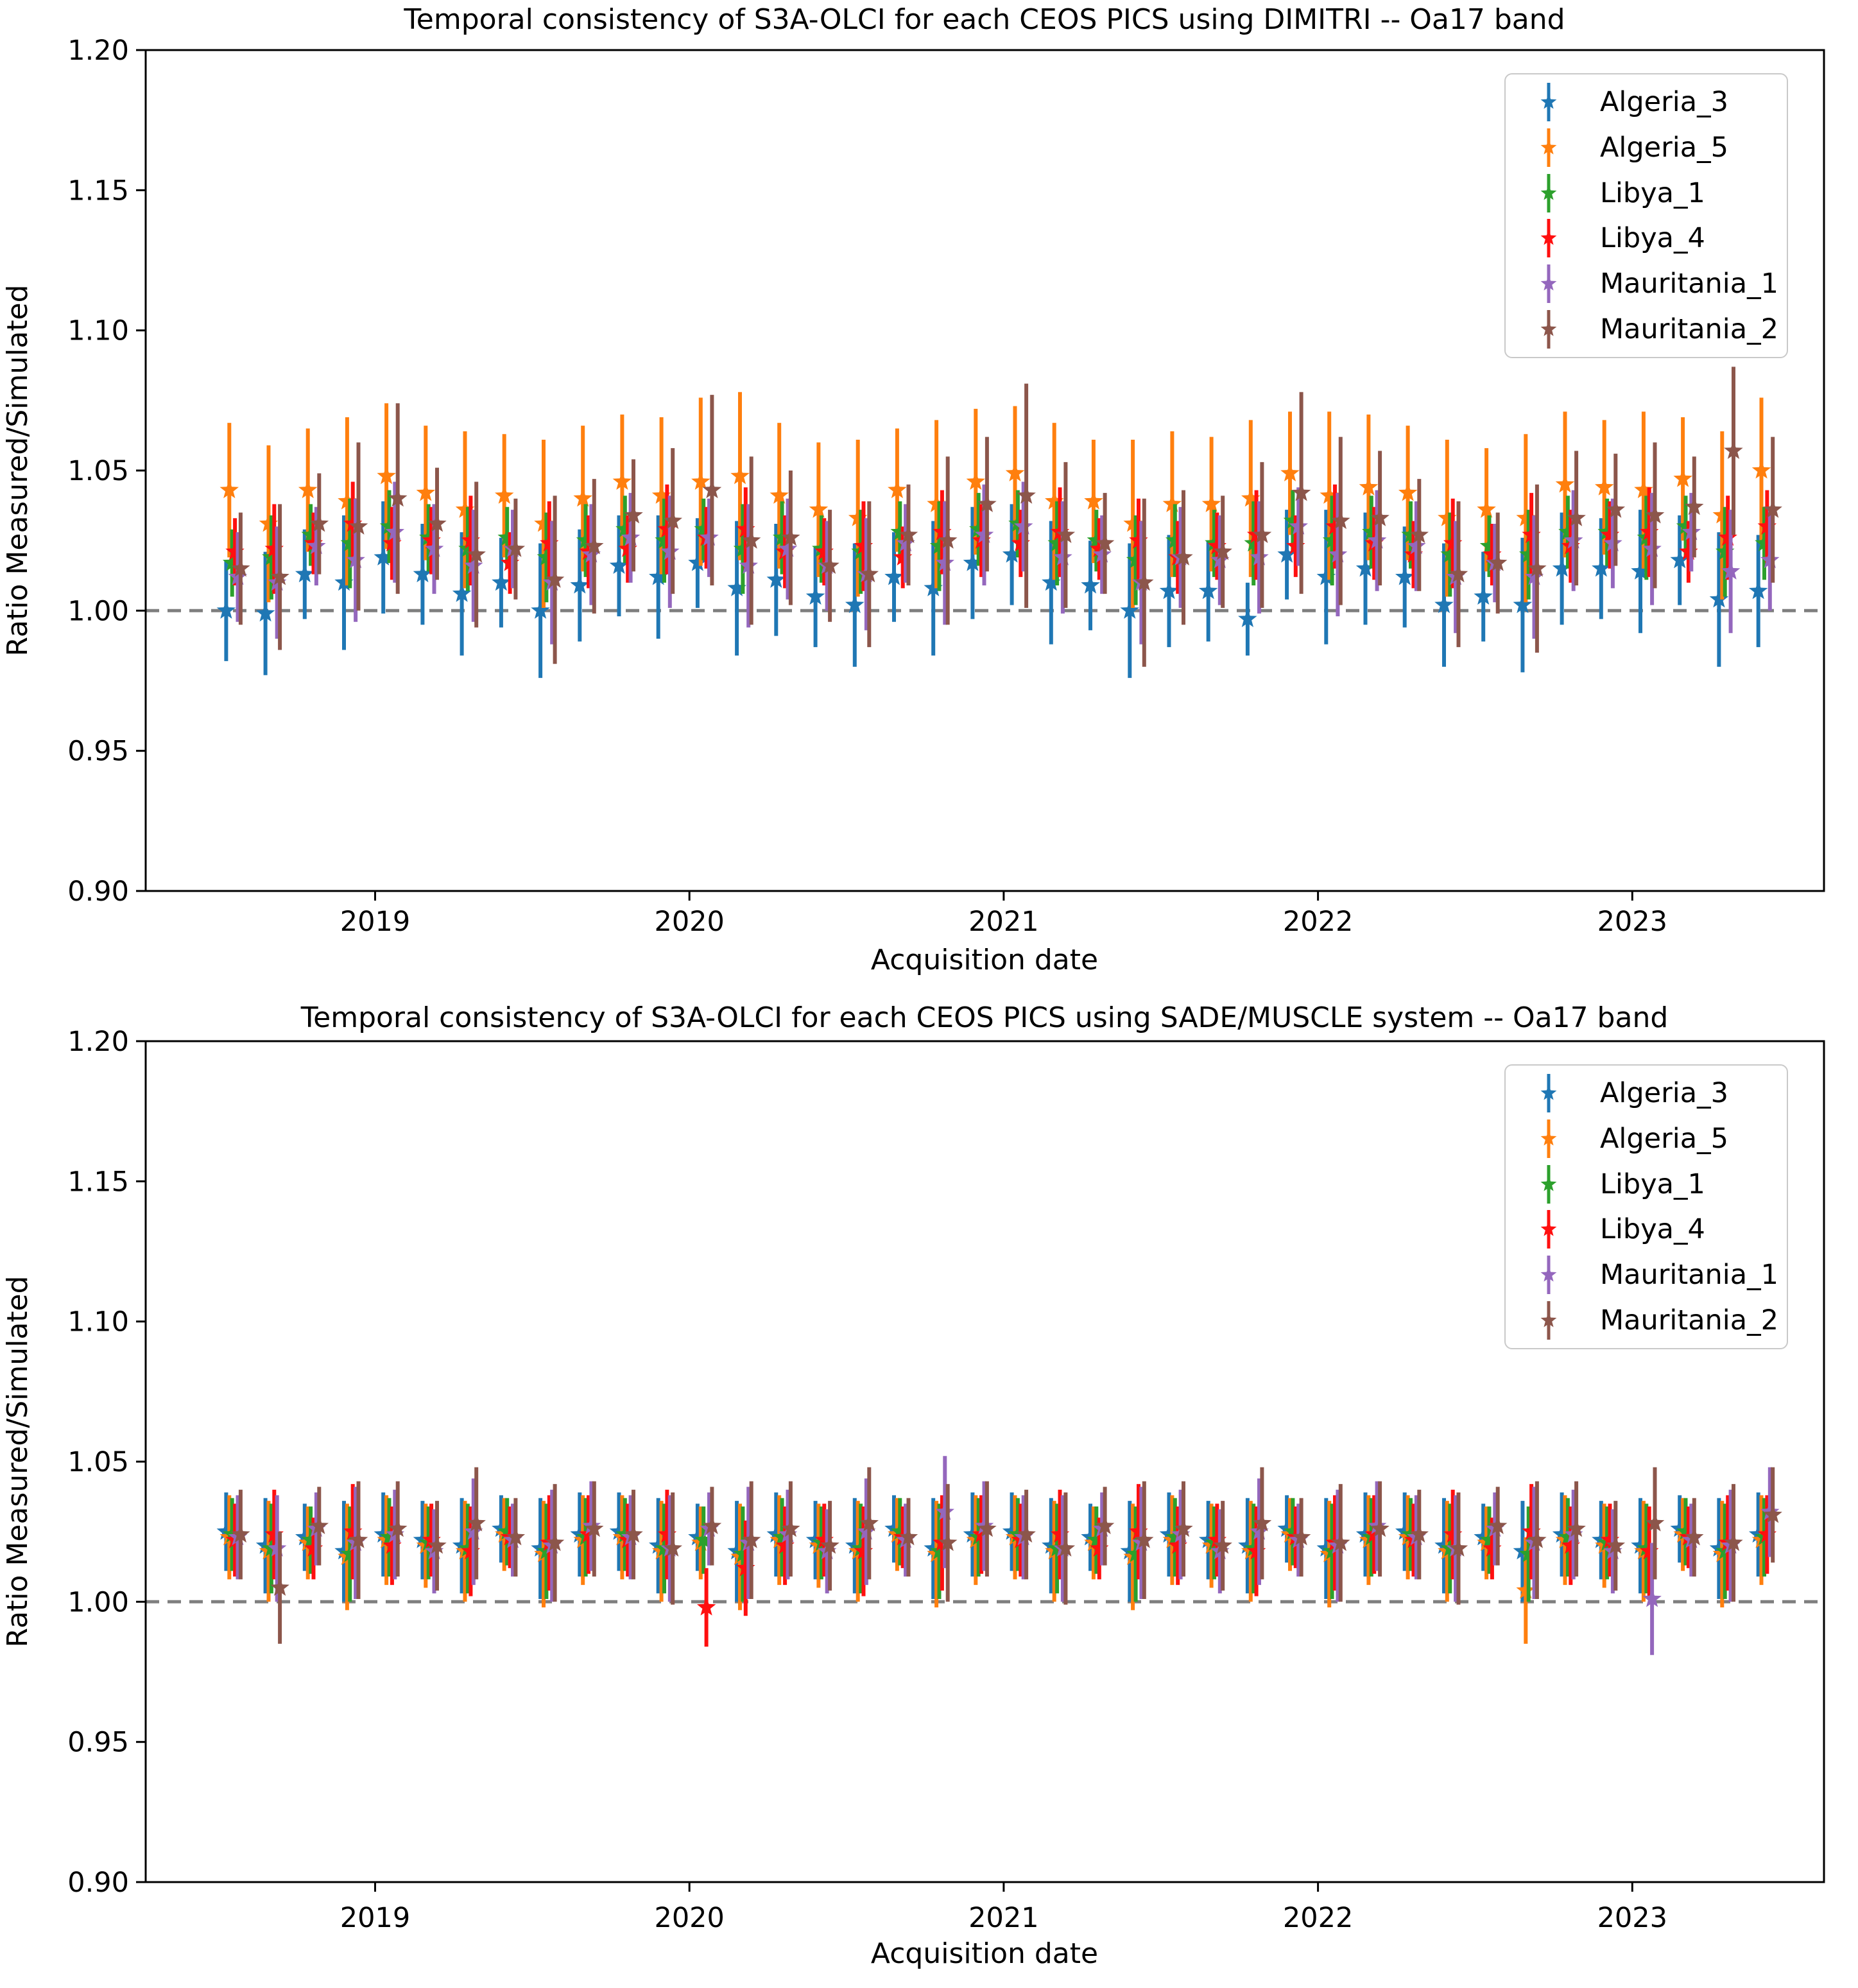 The image size is (1858, 1988). I want to click on legend-item-algeria-3: Algeria_3, so click(1662, 1093).